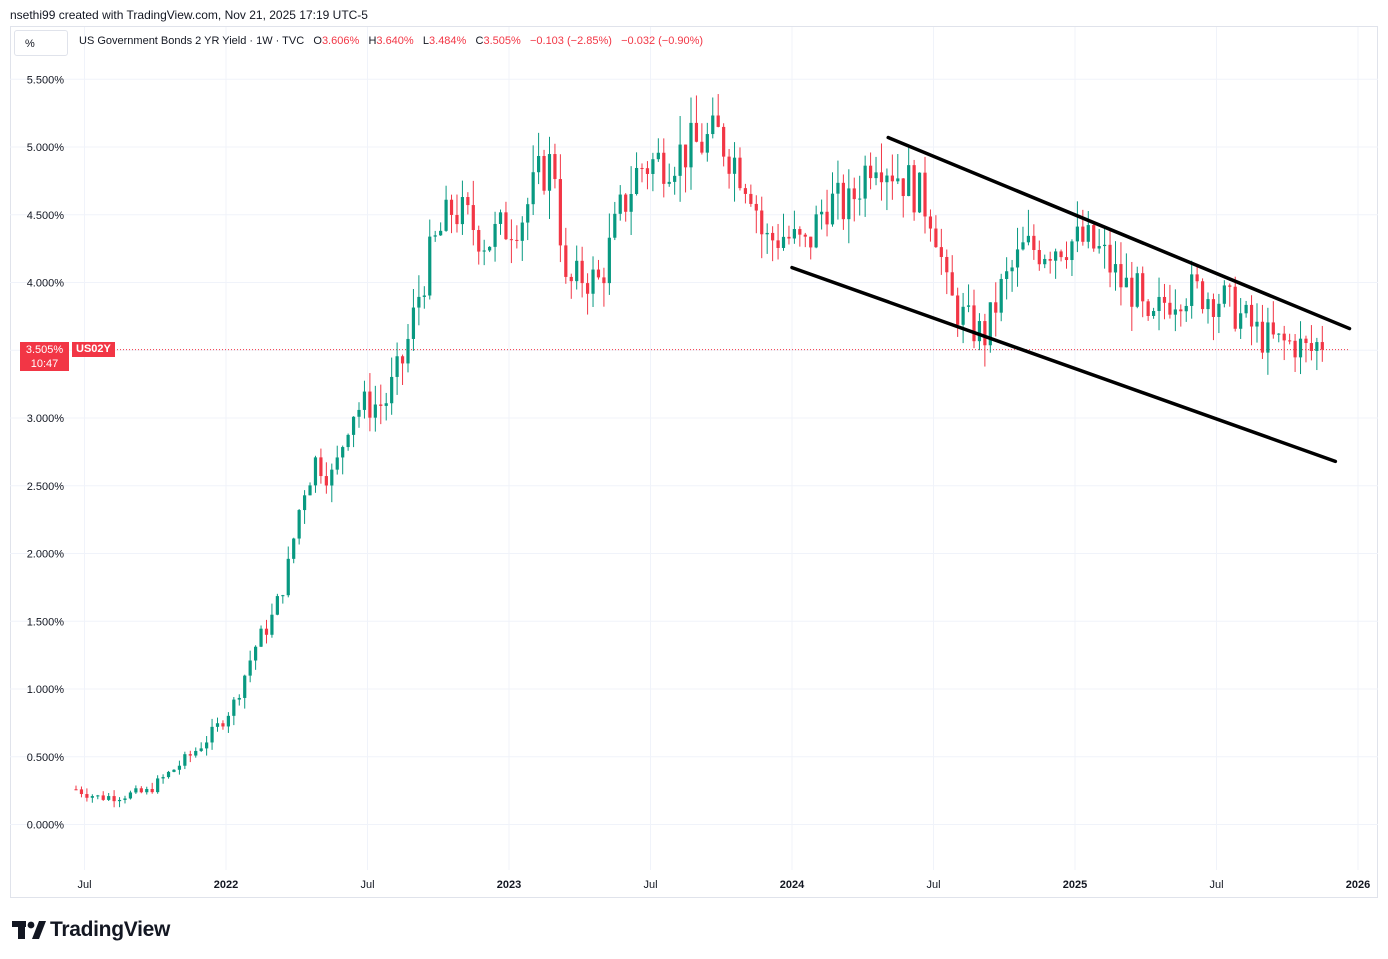 The image size is (1388, 959). What do you see at coordinates (46, 555) in the screenshot?
I see `y-tick-label: 2.000%` at bounding box center [46, 555].